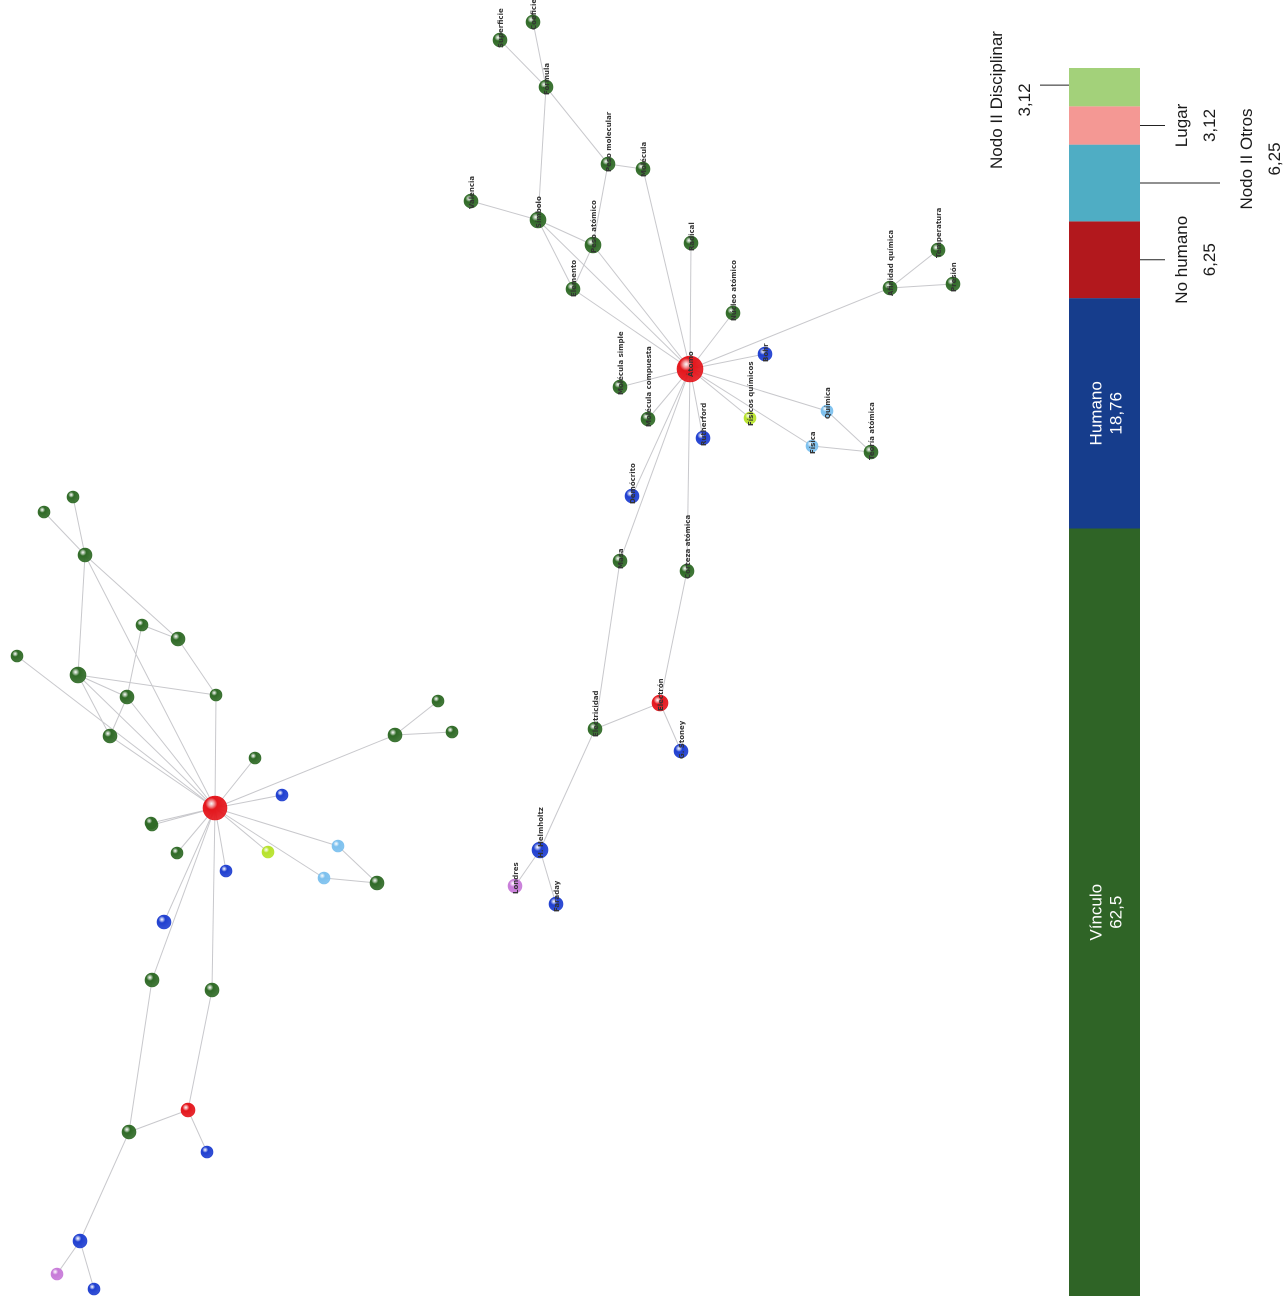  Describe the element at coordinates (44, 512) in the screenshot. I see `unlabeled-node-u1` at that location.